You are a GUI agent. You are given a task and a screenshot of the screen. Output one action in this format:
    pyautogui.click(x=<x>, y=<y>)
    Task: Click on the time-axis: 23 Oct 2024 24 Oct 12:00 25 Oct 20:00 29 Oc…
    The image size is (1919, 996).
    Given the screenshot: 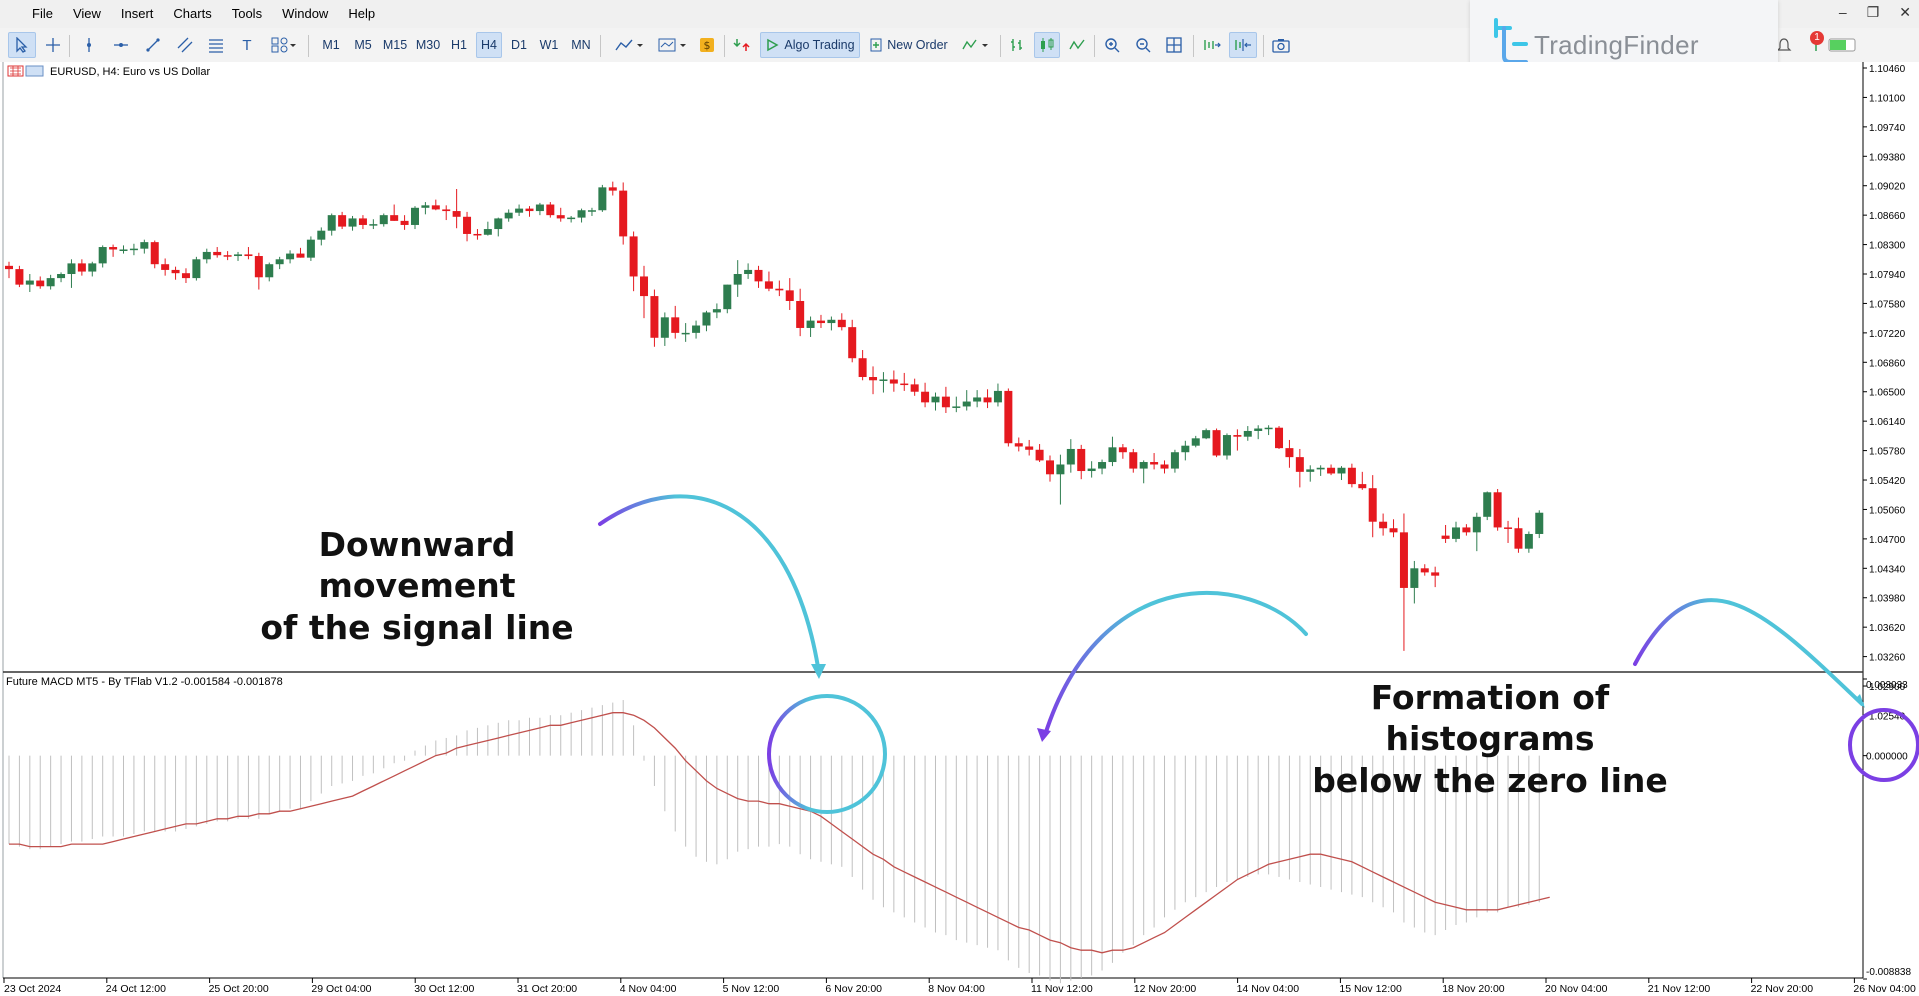 What is the action you would take?
    pyautogui.click(x=959, y=986)
    